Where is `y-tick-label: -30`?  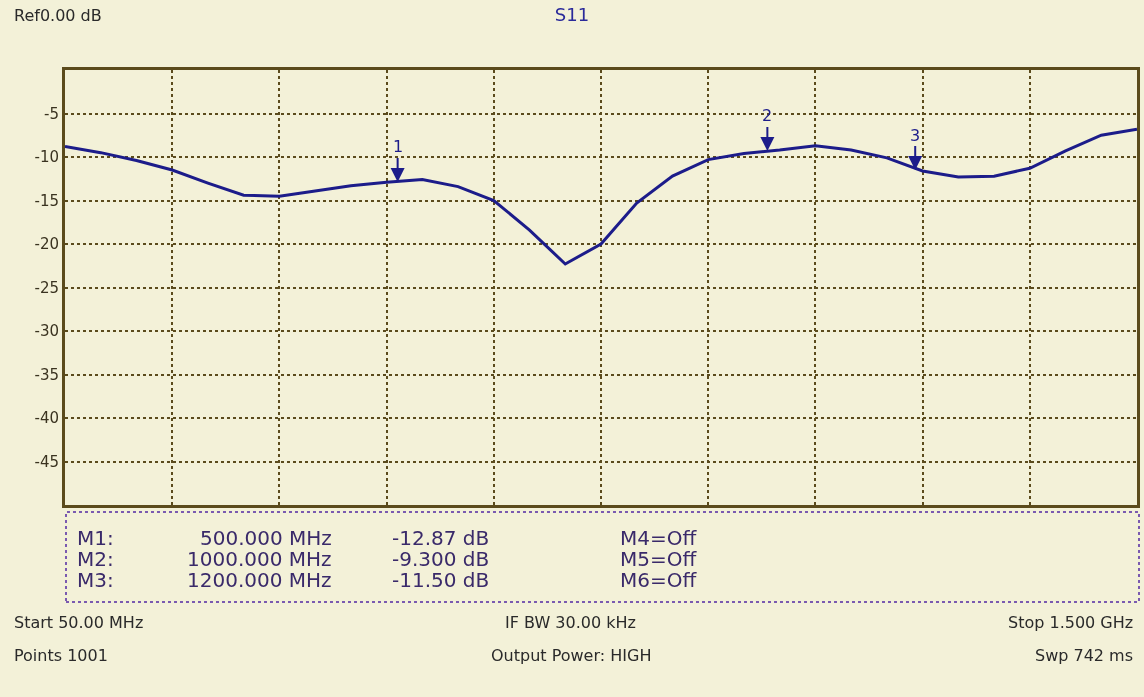 y-tick-label: -30 is located at coordinates (46, 331).